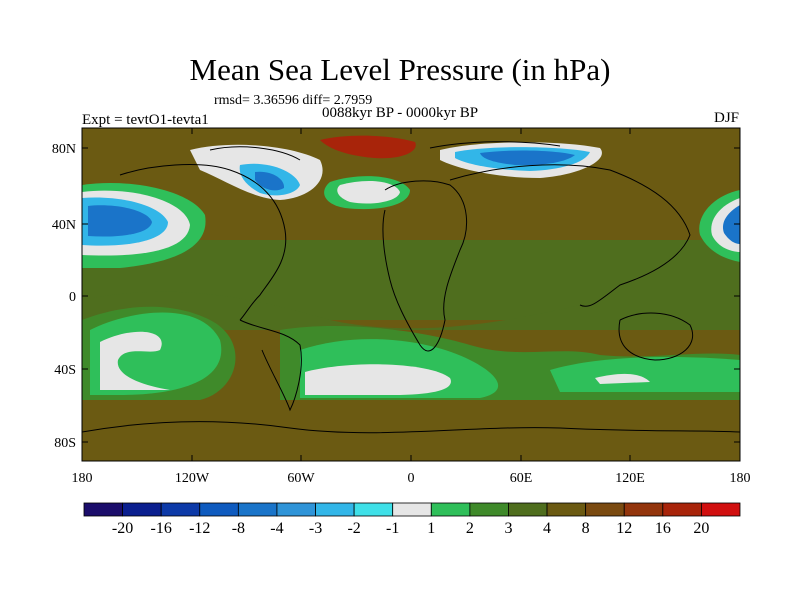 The image size is (800, 600). I want to click on south-indian-white, so click(622, 378).